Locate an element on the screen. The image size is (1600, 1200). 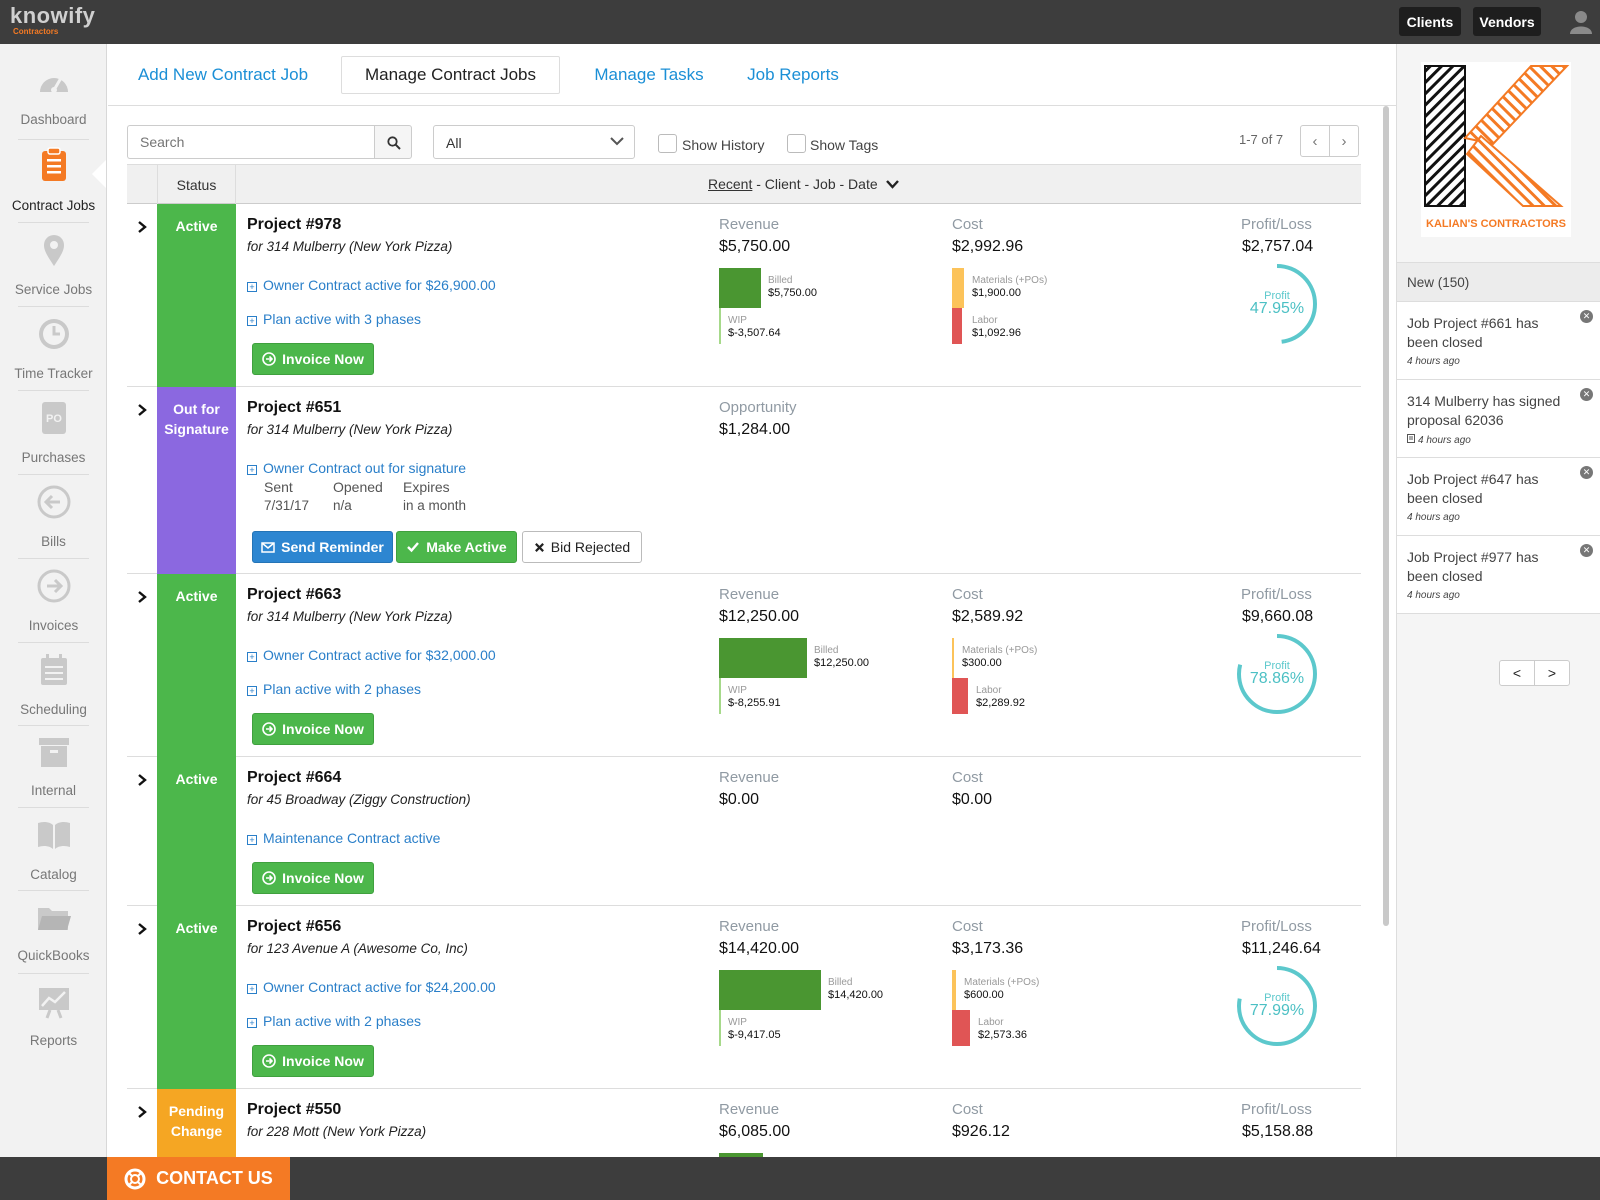
sidebar-item-dashboard: Dashboard is located at coordinates (53, 97).